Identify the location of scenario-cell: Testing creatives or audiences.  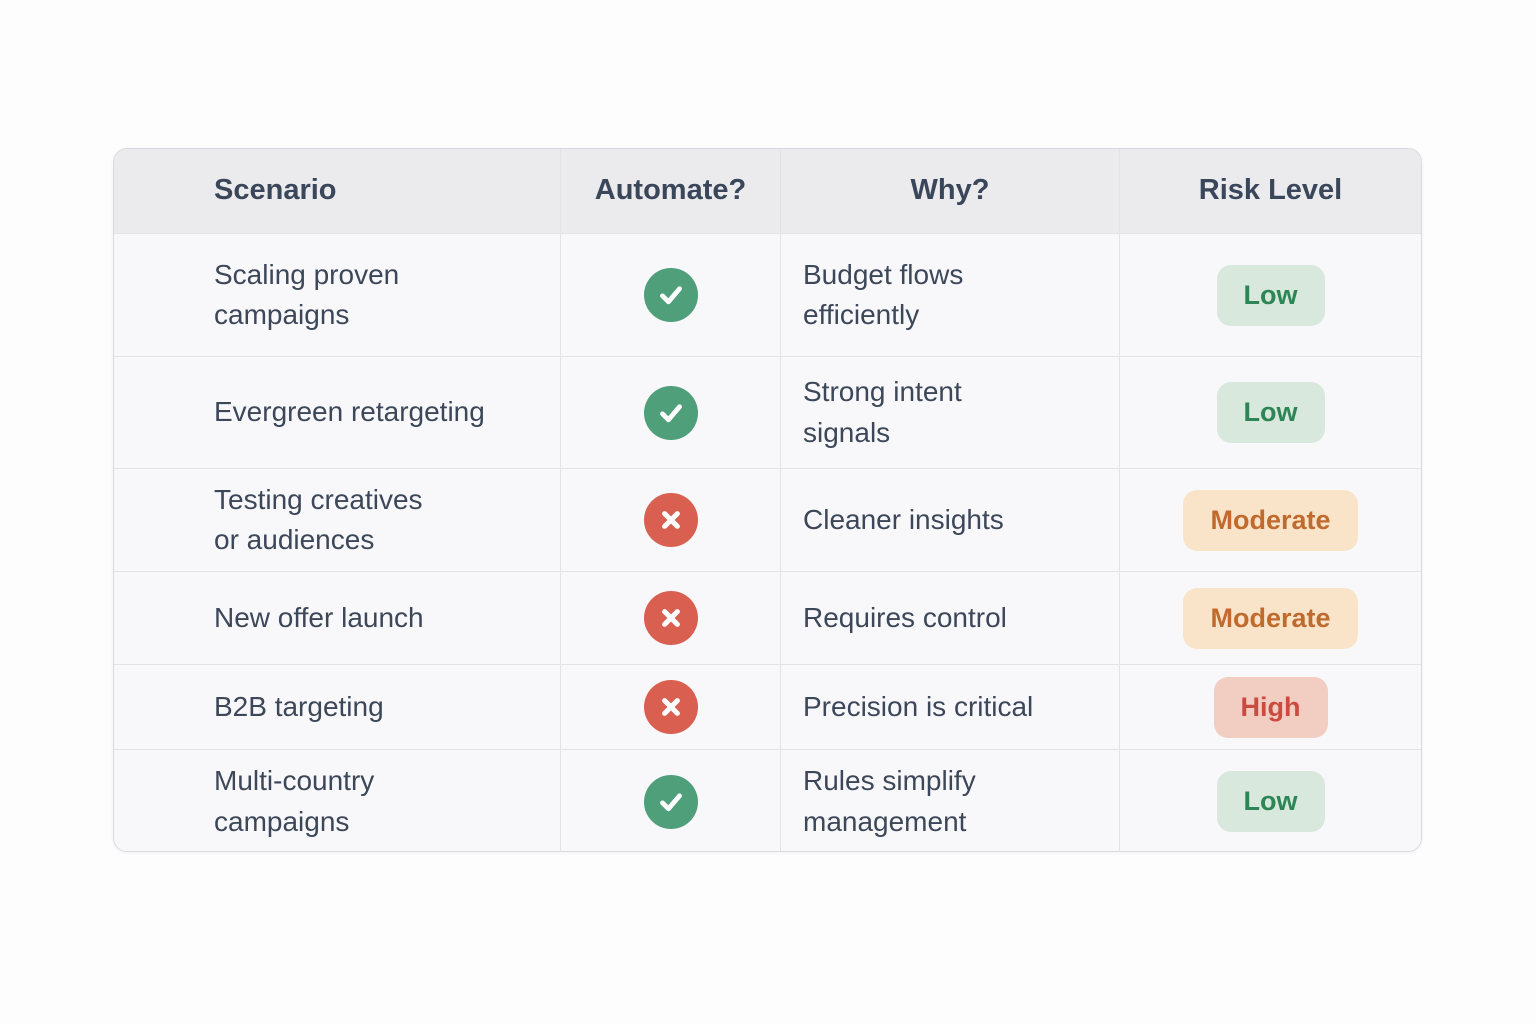
(337, 520).